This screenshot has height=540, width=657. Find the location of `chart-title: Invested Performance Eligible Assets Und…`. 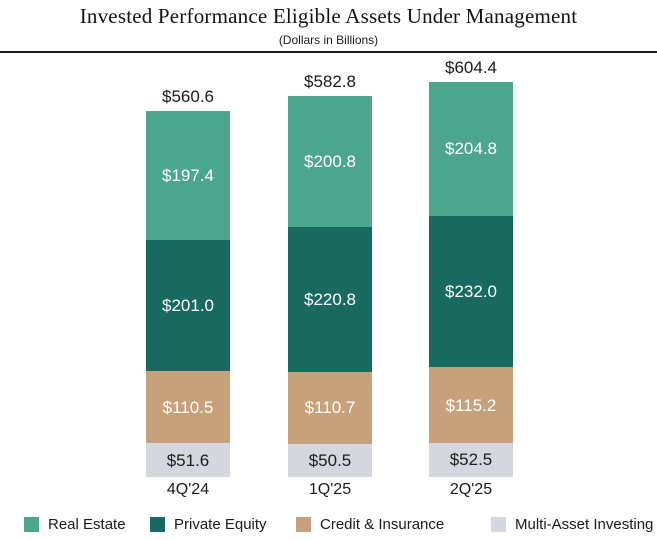

chart-title: Invested Performance Eligible Assets Und… is located at coordinates (328, 16).